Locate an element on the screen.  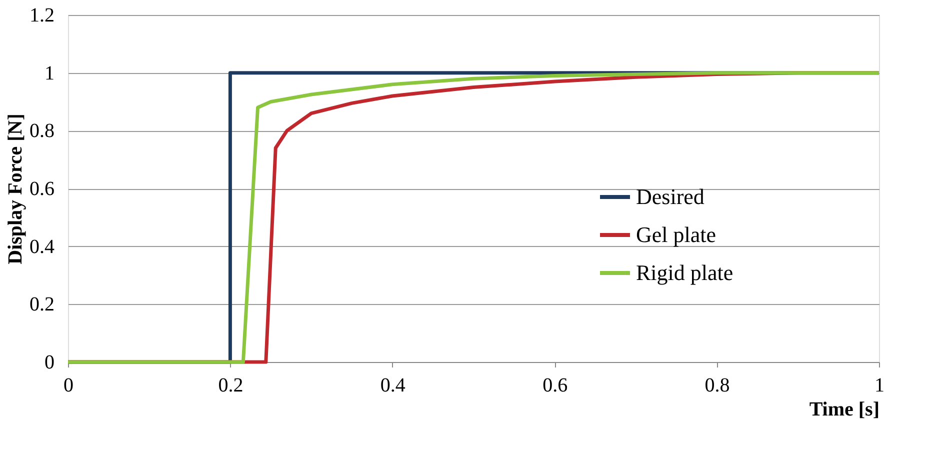
legend-label: Rigid plate is located at coordinates (685, 272).